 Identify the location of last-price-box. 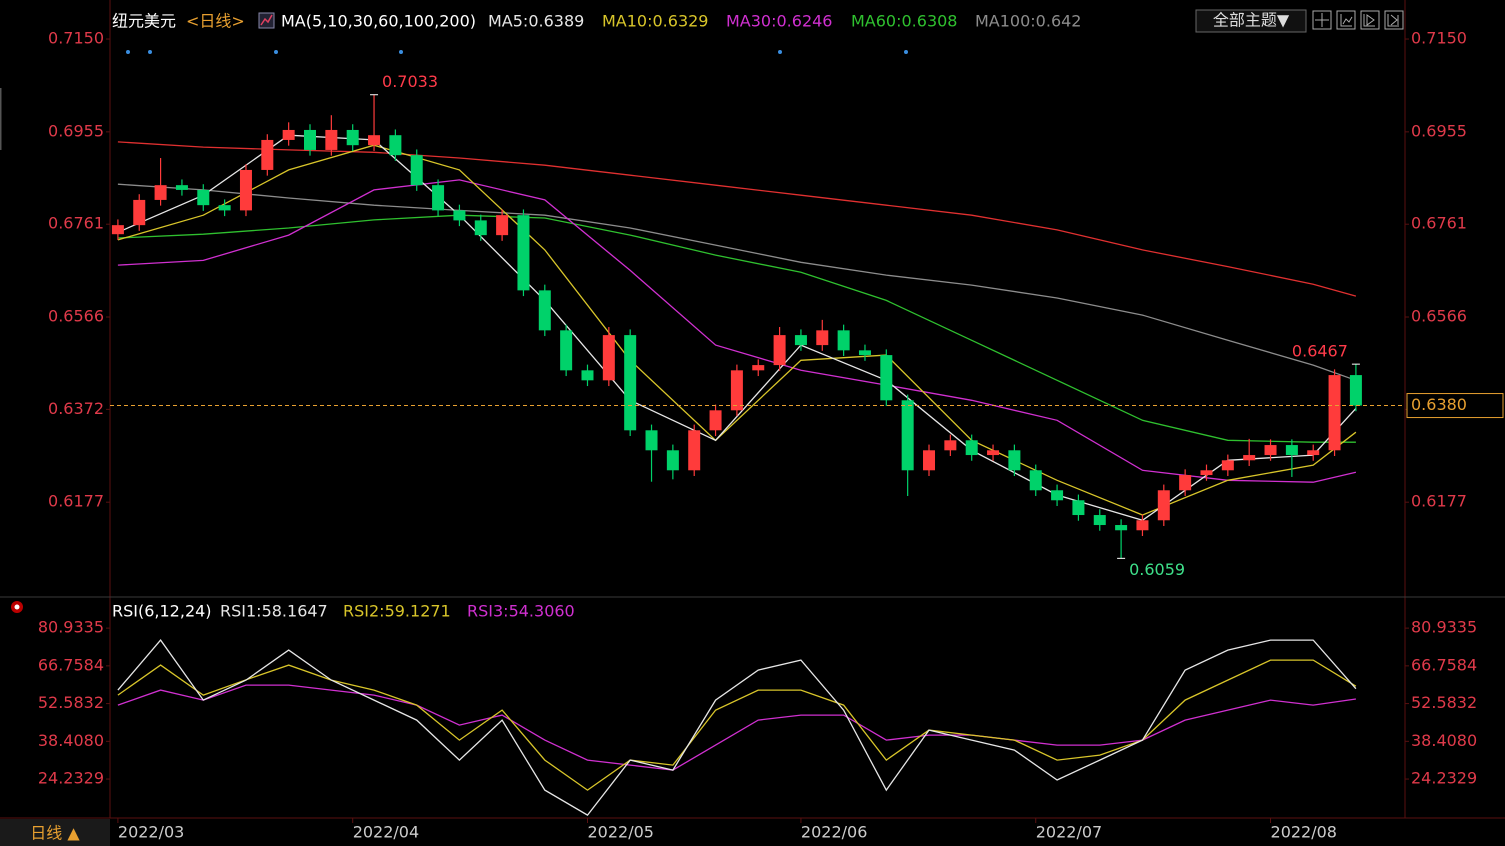
(1455, 406).